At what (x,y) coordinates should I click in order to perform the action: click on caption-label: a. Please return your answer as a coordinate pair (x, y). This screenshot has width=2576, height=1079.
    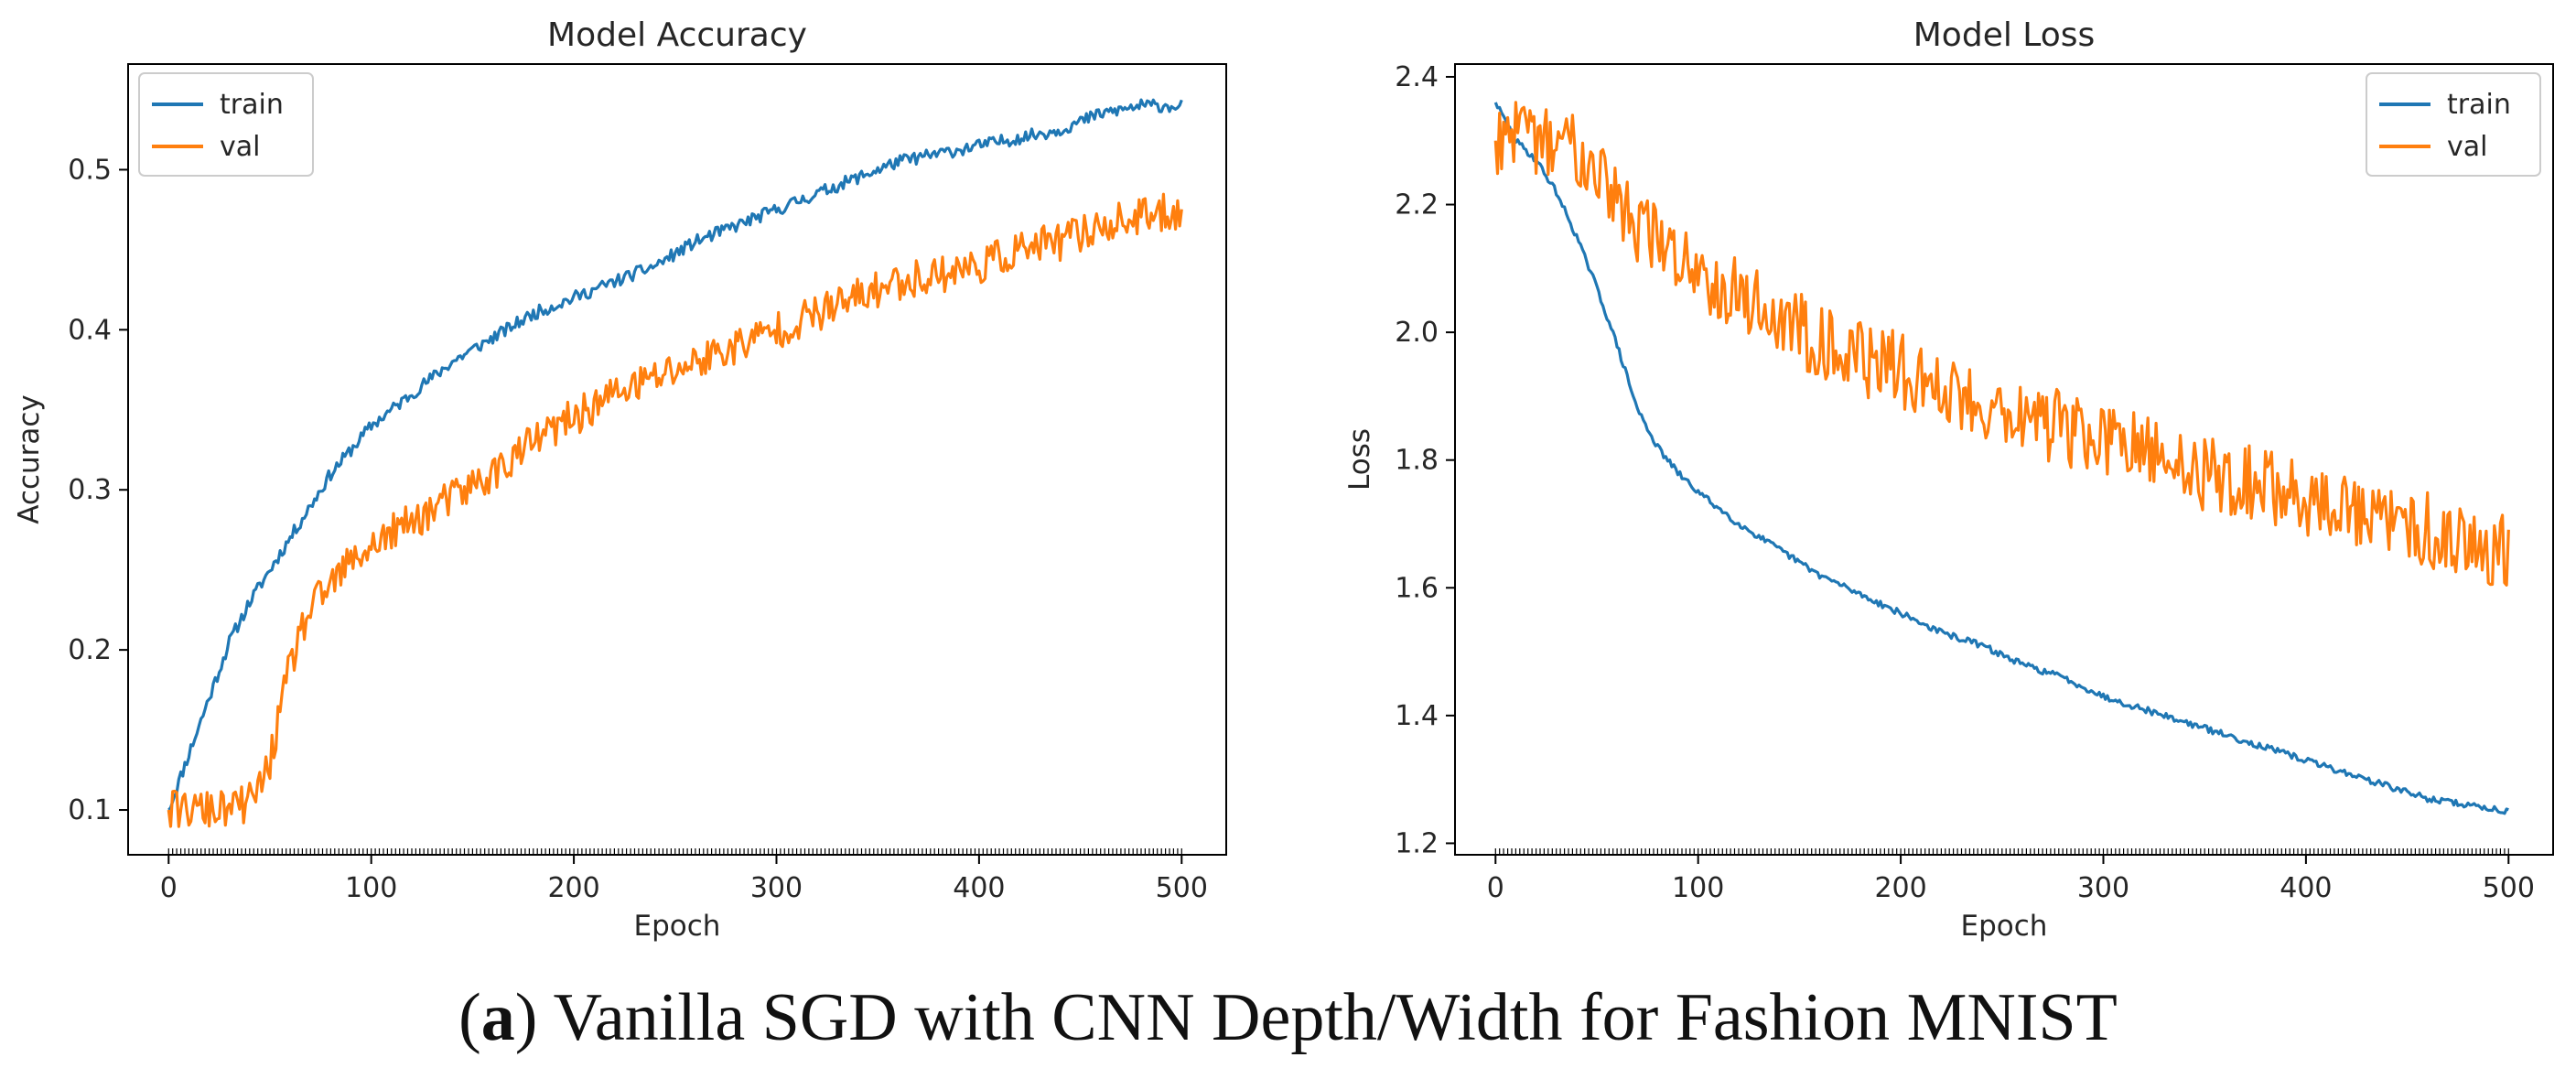
    Looking at the image, I should click on (497, 1018).